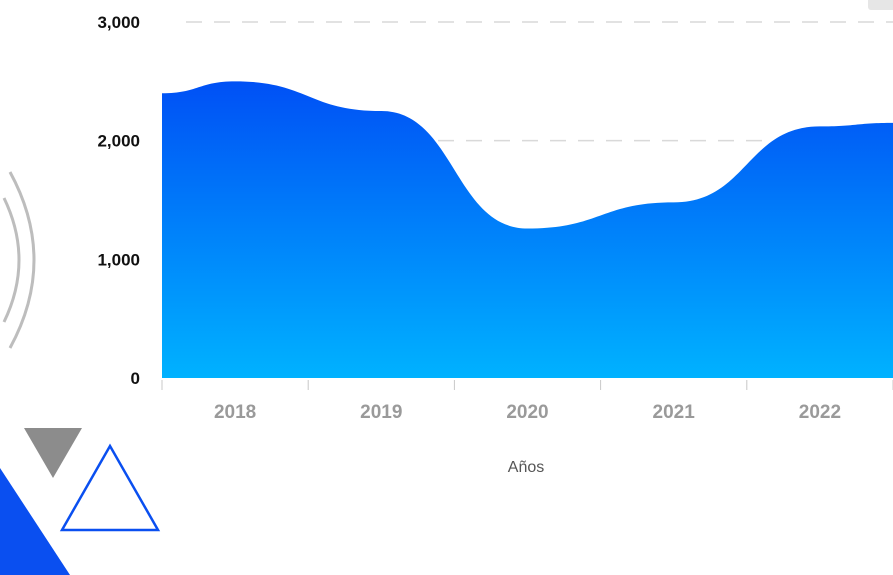 This screenshot has width=893, height=575. Describe the element at coordinates (135, 378) in the screenshot. I see `y-tick-label: 0` at that location.